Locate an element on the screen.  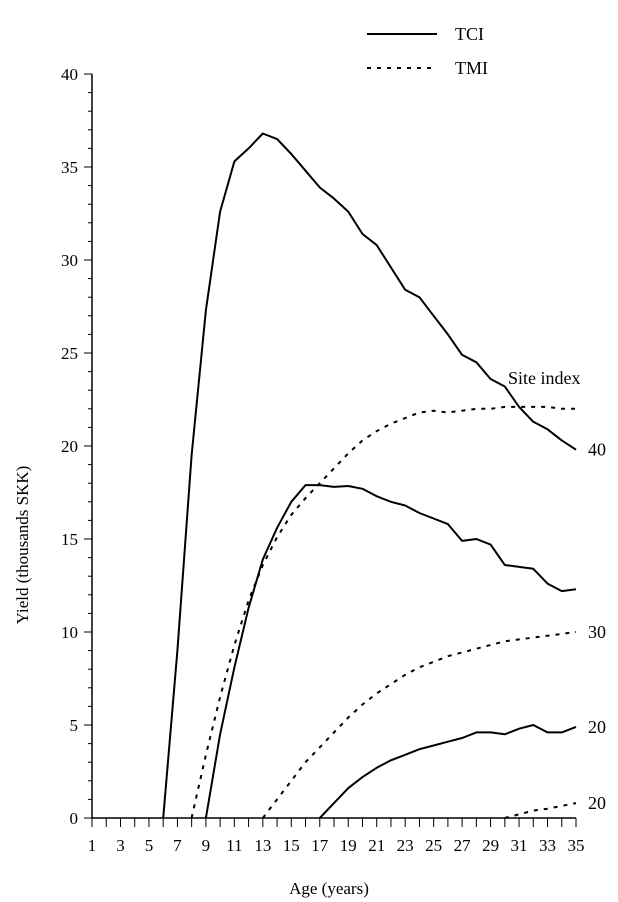
x-tick-label: 19 is located at coordinates (348, 845).